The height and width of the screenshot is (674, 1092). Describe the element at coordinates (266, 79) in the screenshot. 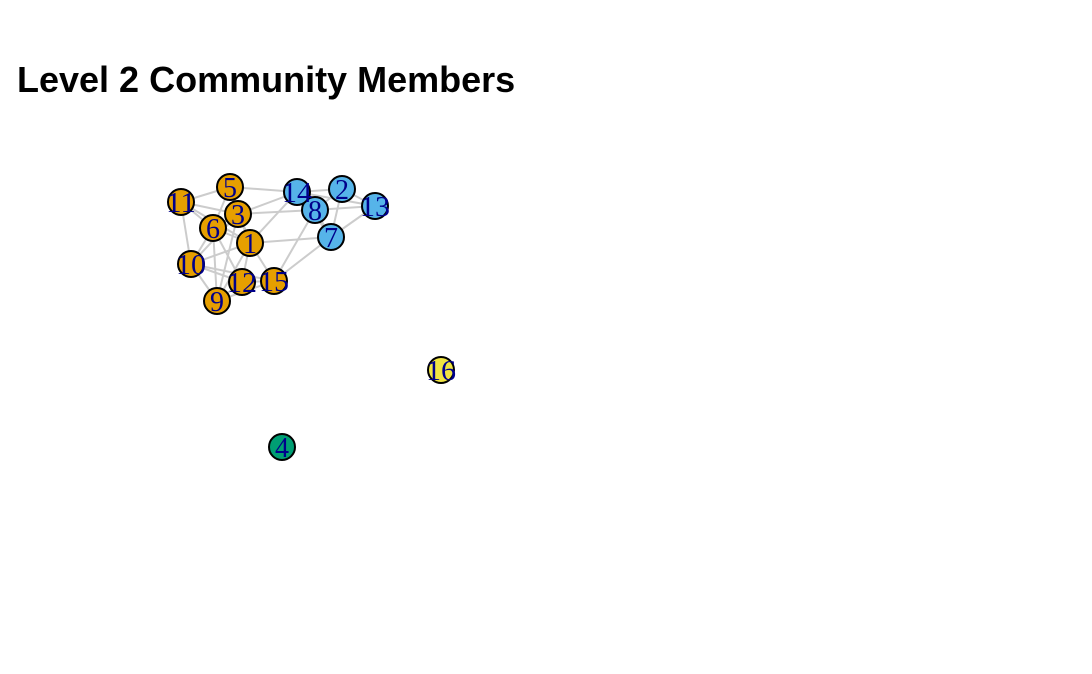

I see `page-title: Level 2 Community Members` at that location.